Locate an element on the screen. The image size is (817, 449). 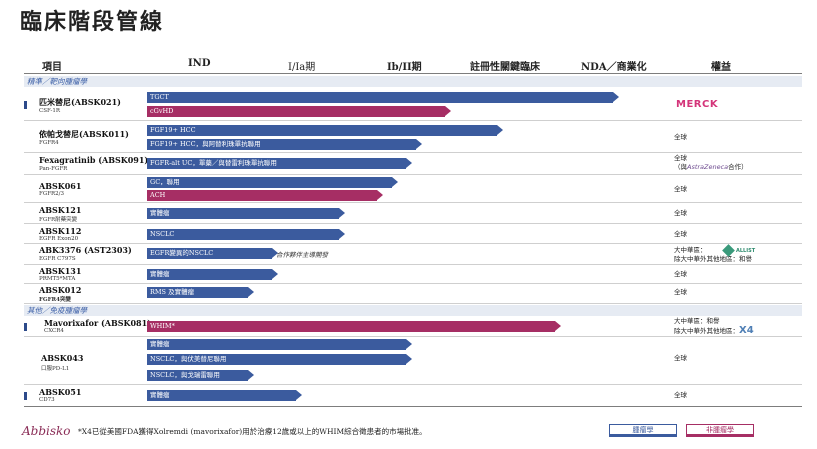
progress-bar: NSCLC is located at coordinates (246, 234).